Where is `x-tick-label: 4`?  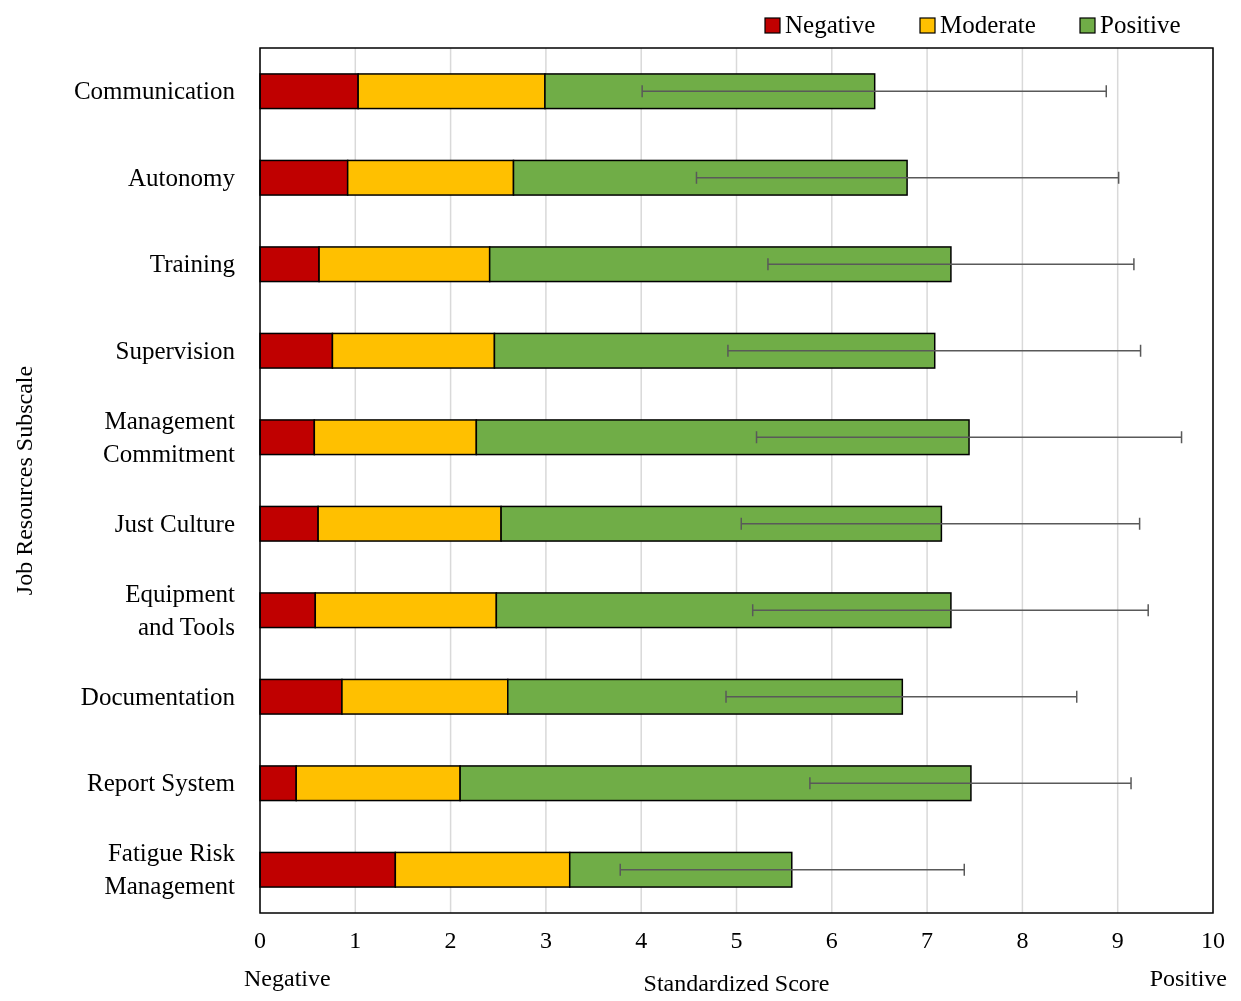 x-tick-label: 4 is located at coordinates (641, 940).